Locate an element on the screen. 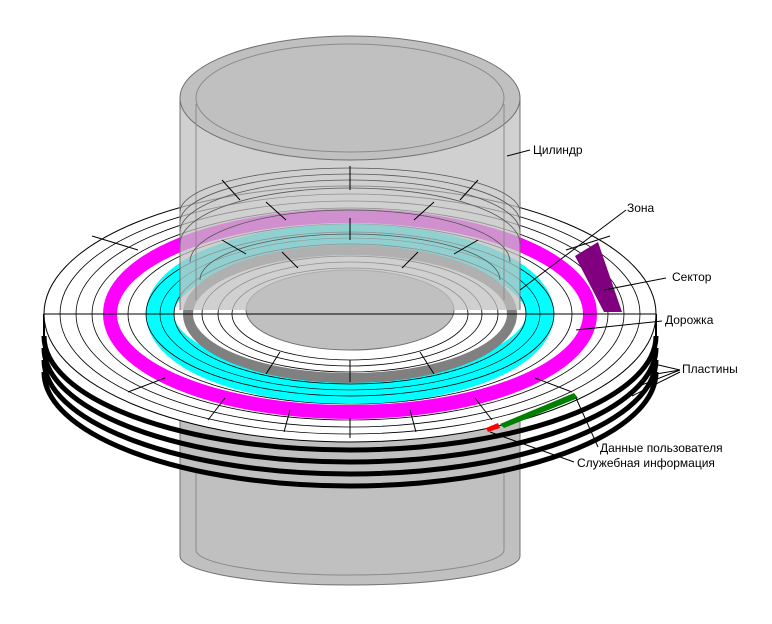  cylinder-lower is located at coordinates (350, 502).